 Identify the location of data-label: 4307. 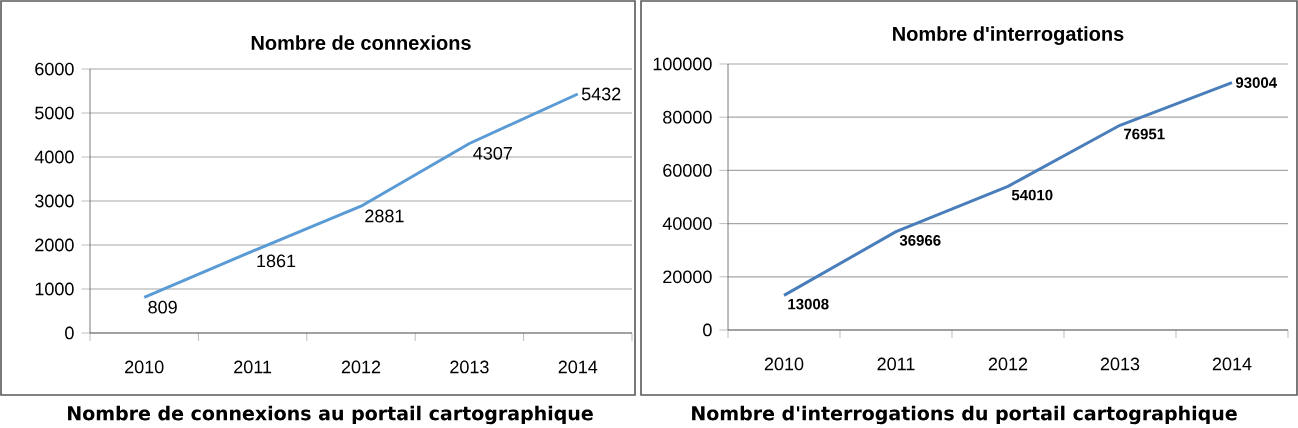
(492, 153).